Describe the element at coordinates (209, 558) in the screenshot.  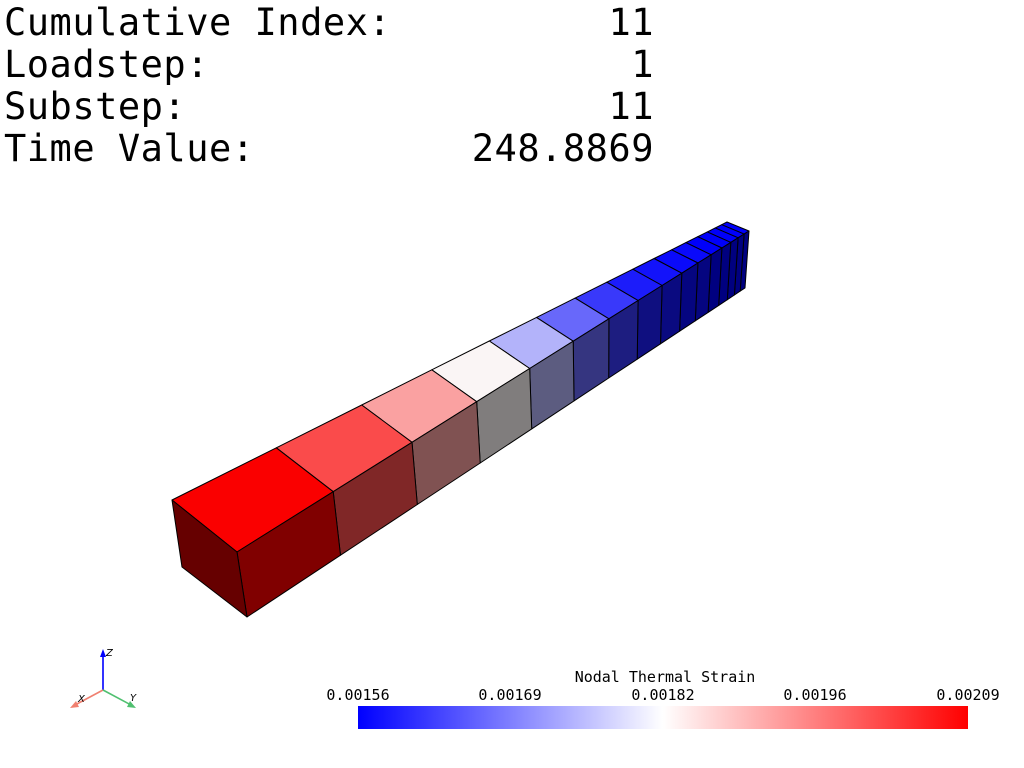
I see `mesh-end-face` at that location.